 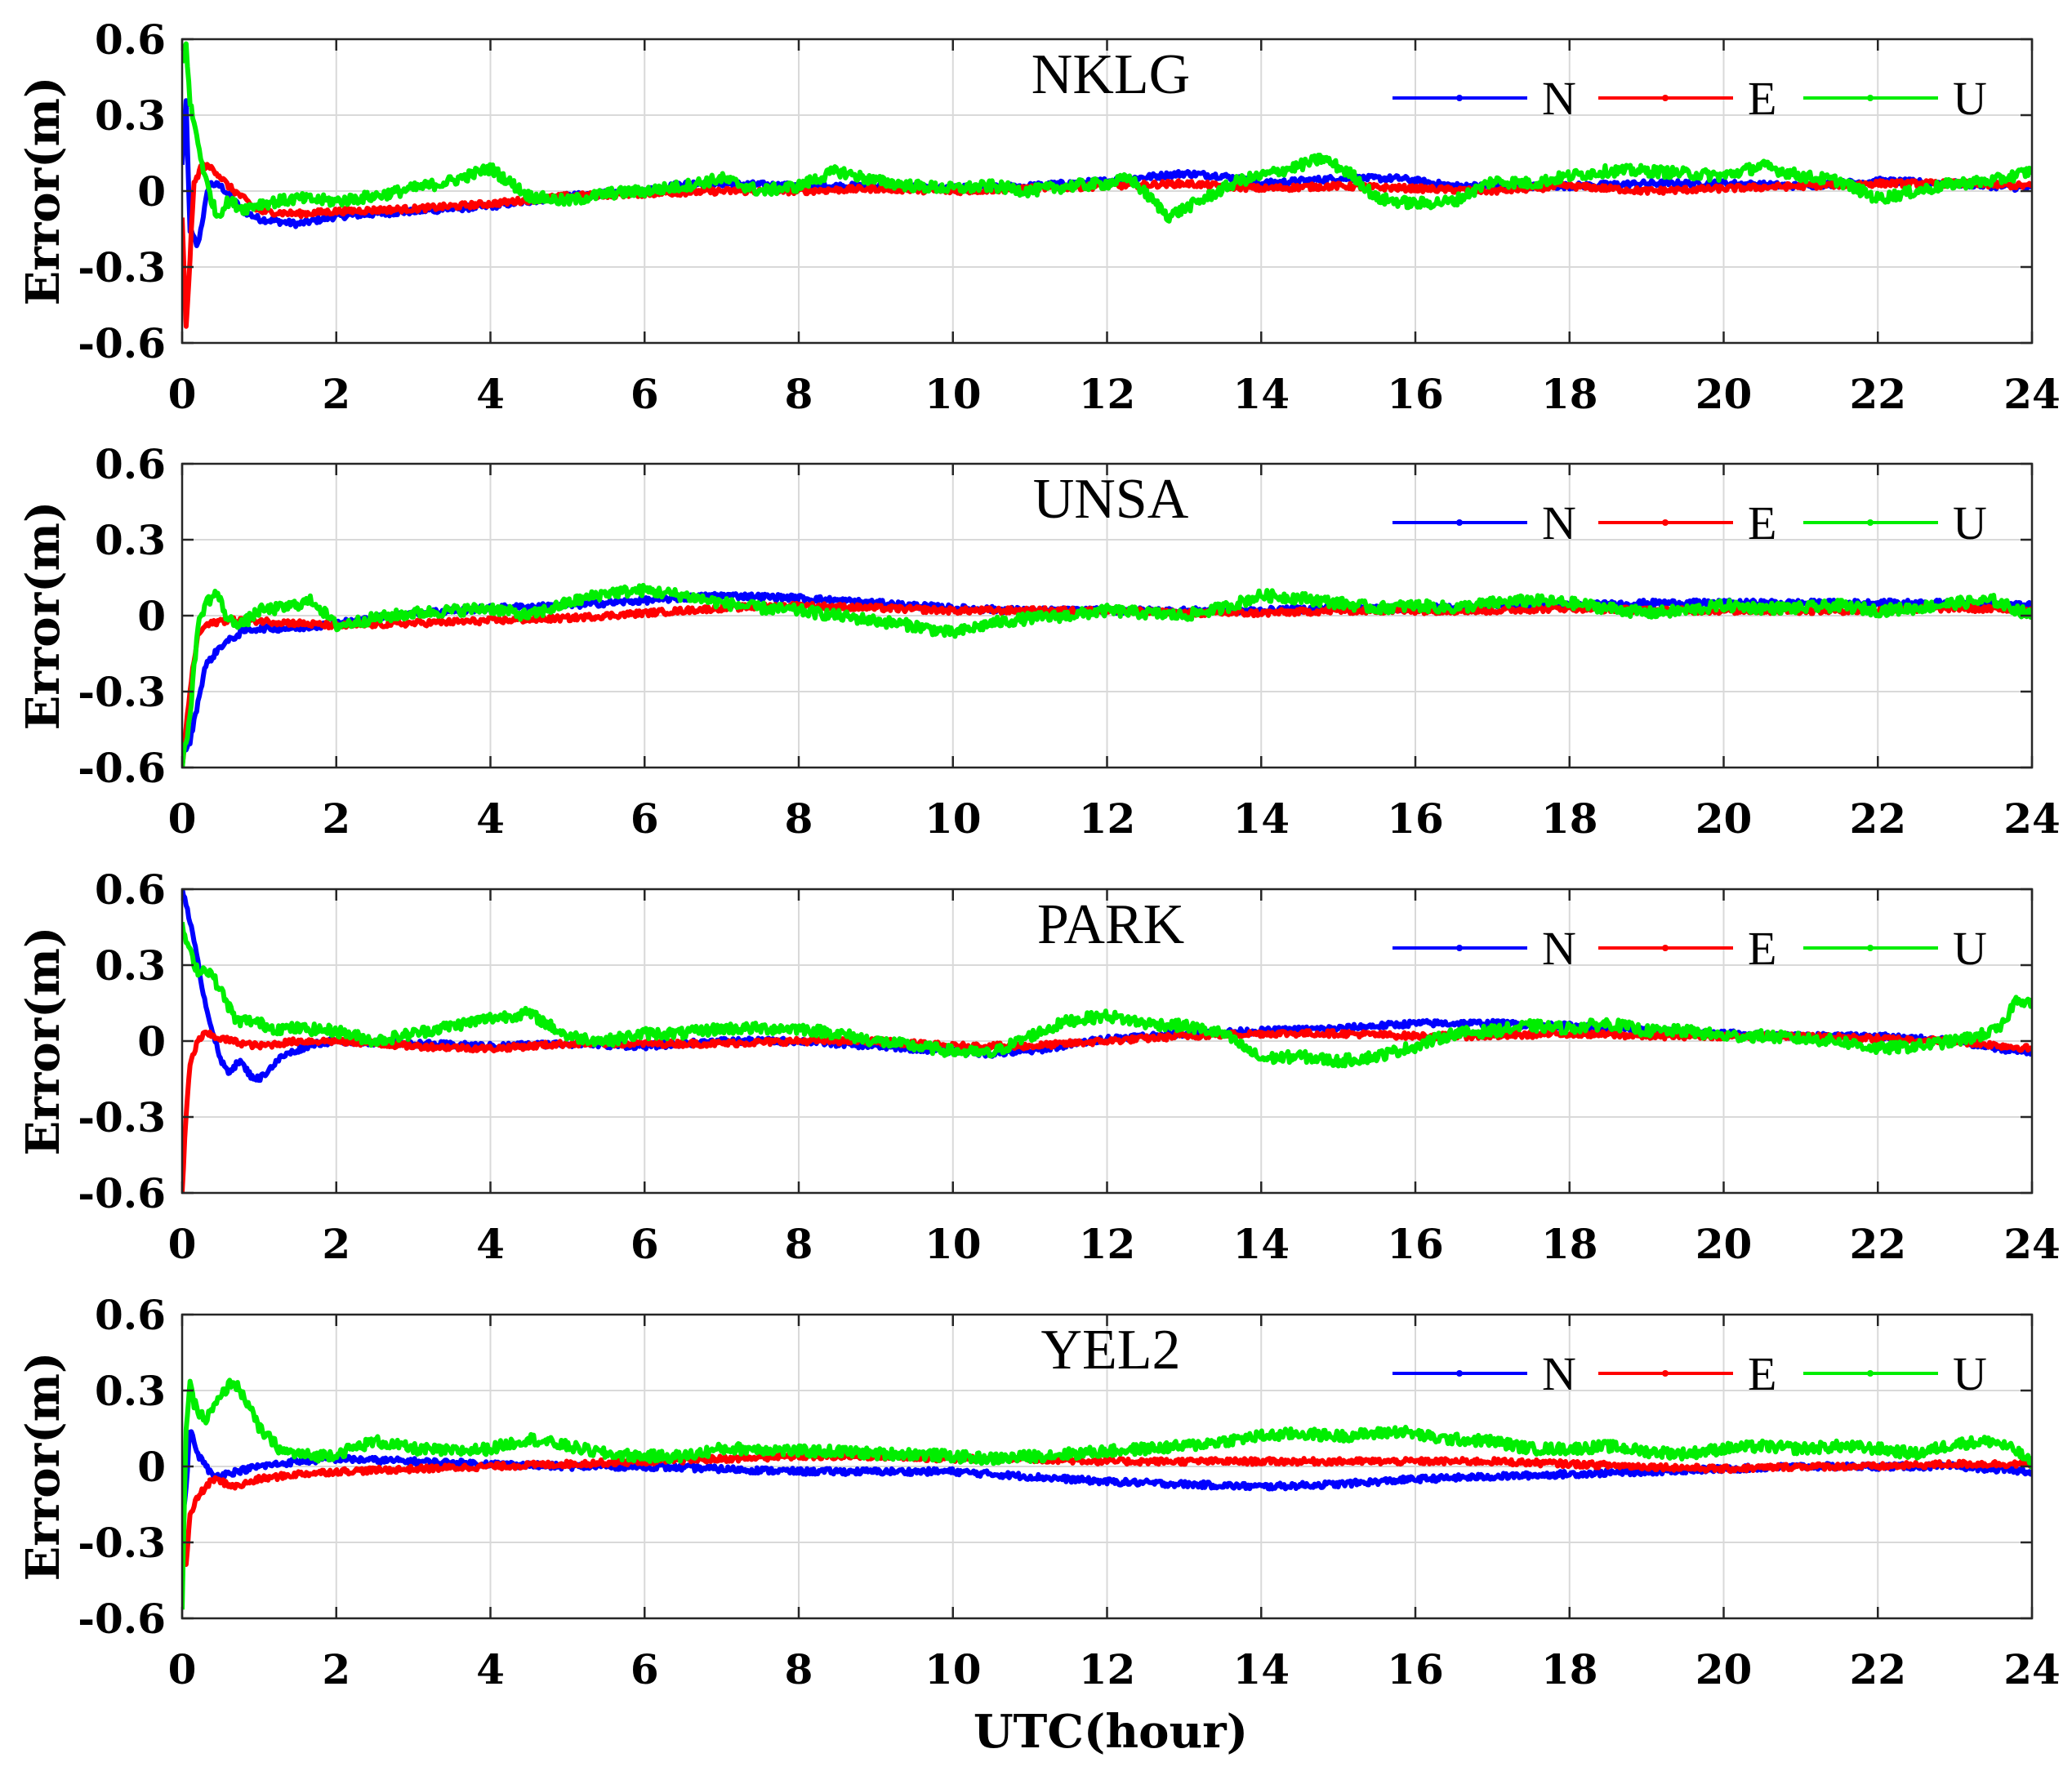 What do you see at coordinates (490, 1669) in the screenshot?
I see `x-tick-label: 4` at bounding box center [490, 1669].